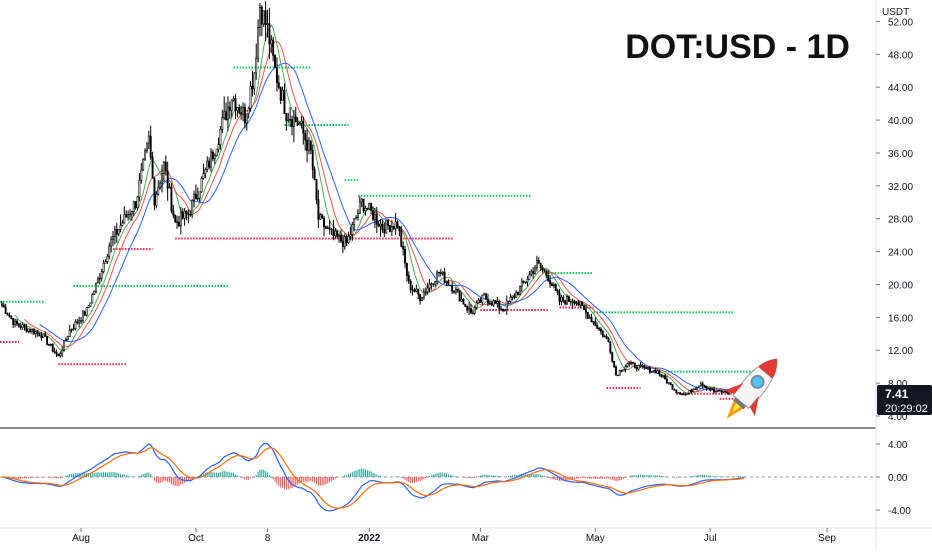 The image size is (932, 555). I want to click on x-tick-label: Sep, so click(827, 538).